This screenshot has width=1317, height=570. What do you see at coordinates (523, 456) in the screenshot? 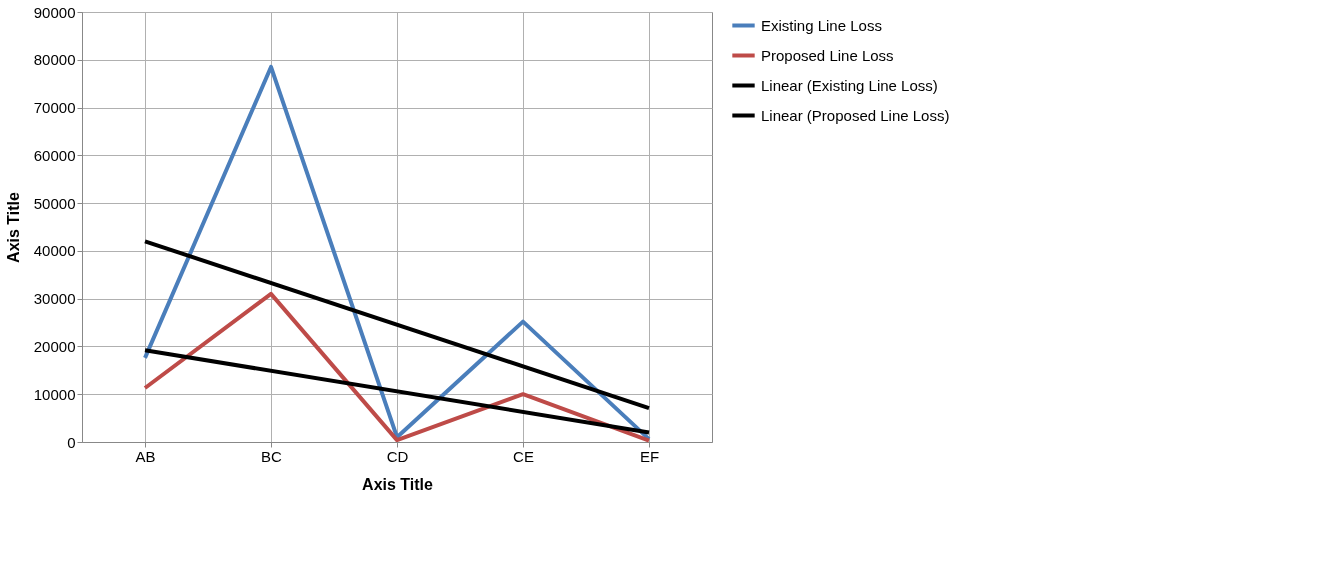
I see `x-tick-label: CE` at bounding box center [523, 456].